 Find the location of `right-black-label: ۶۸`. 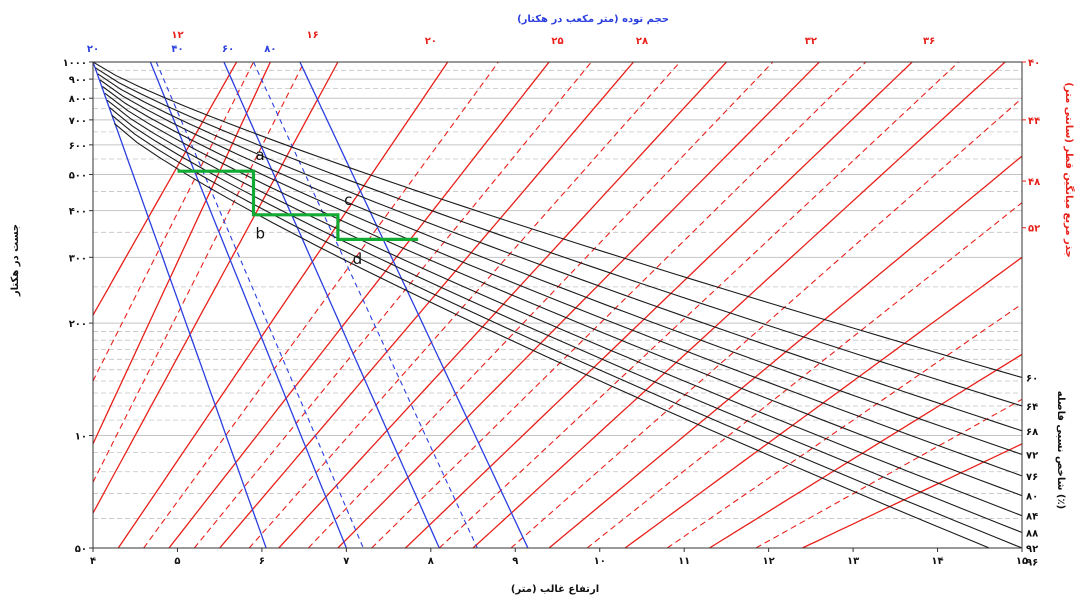

right-black-label: ۶۸ is located at coordinates (1032, 432).